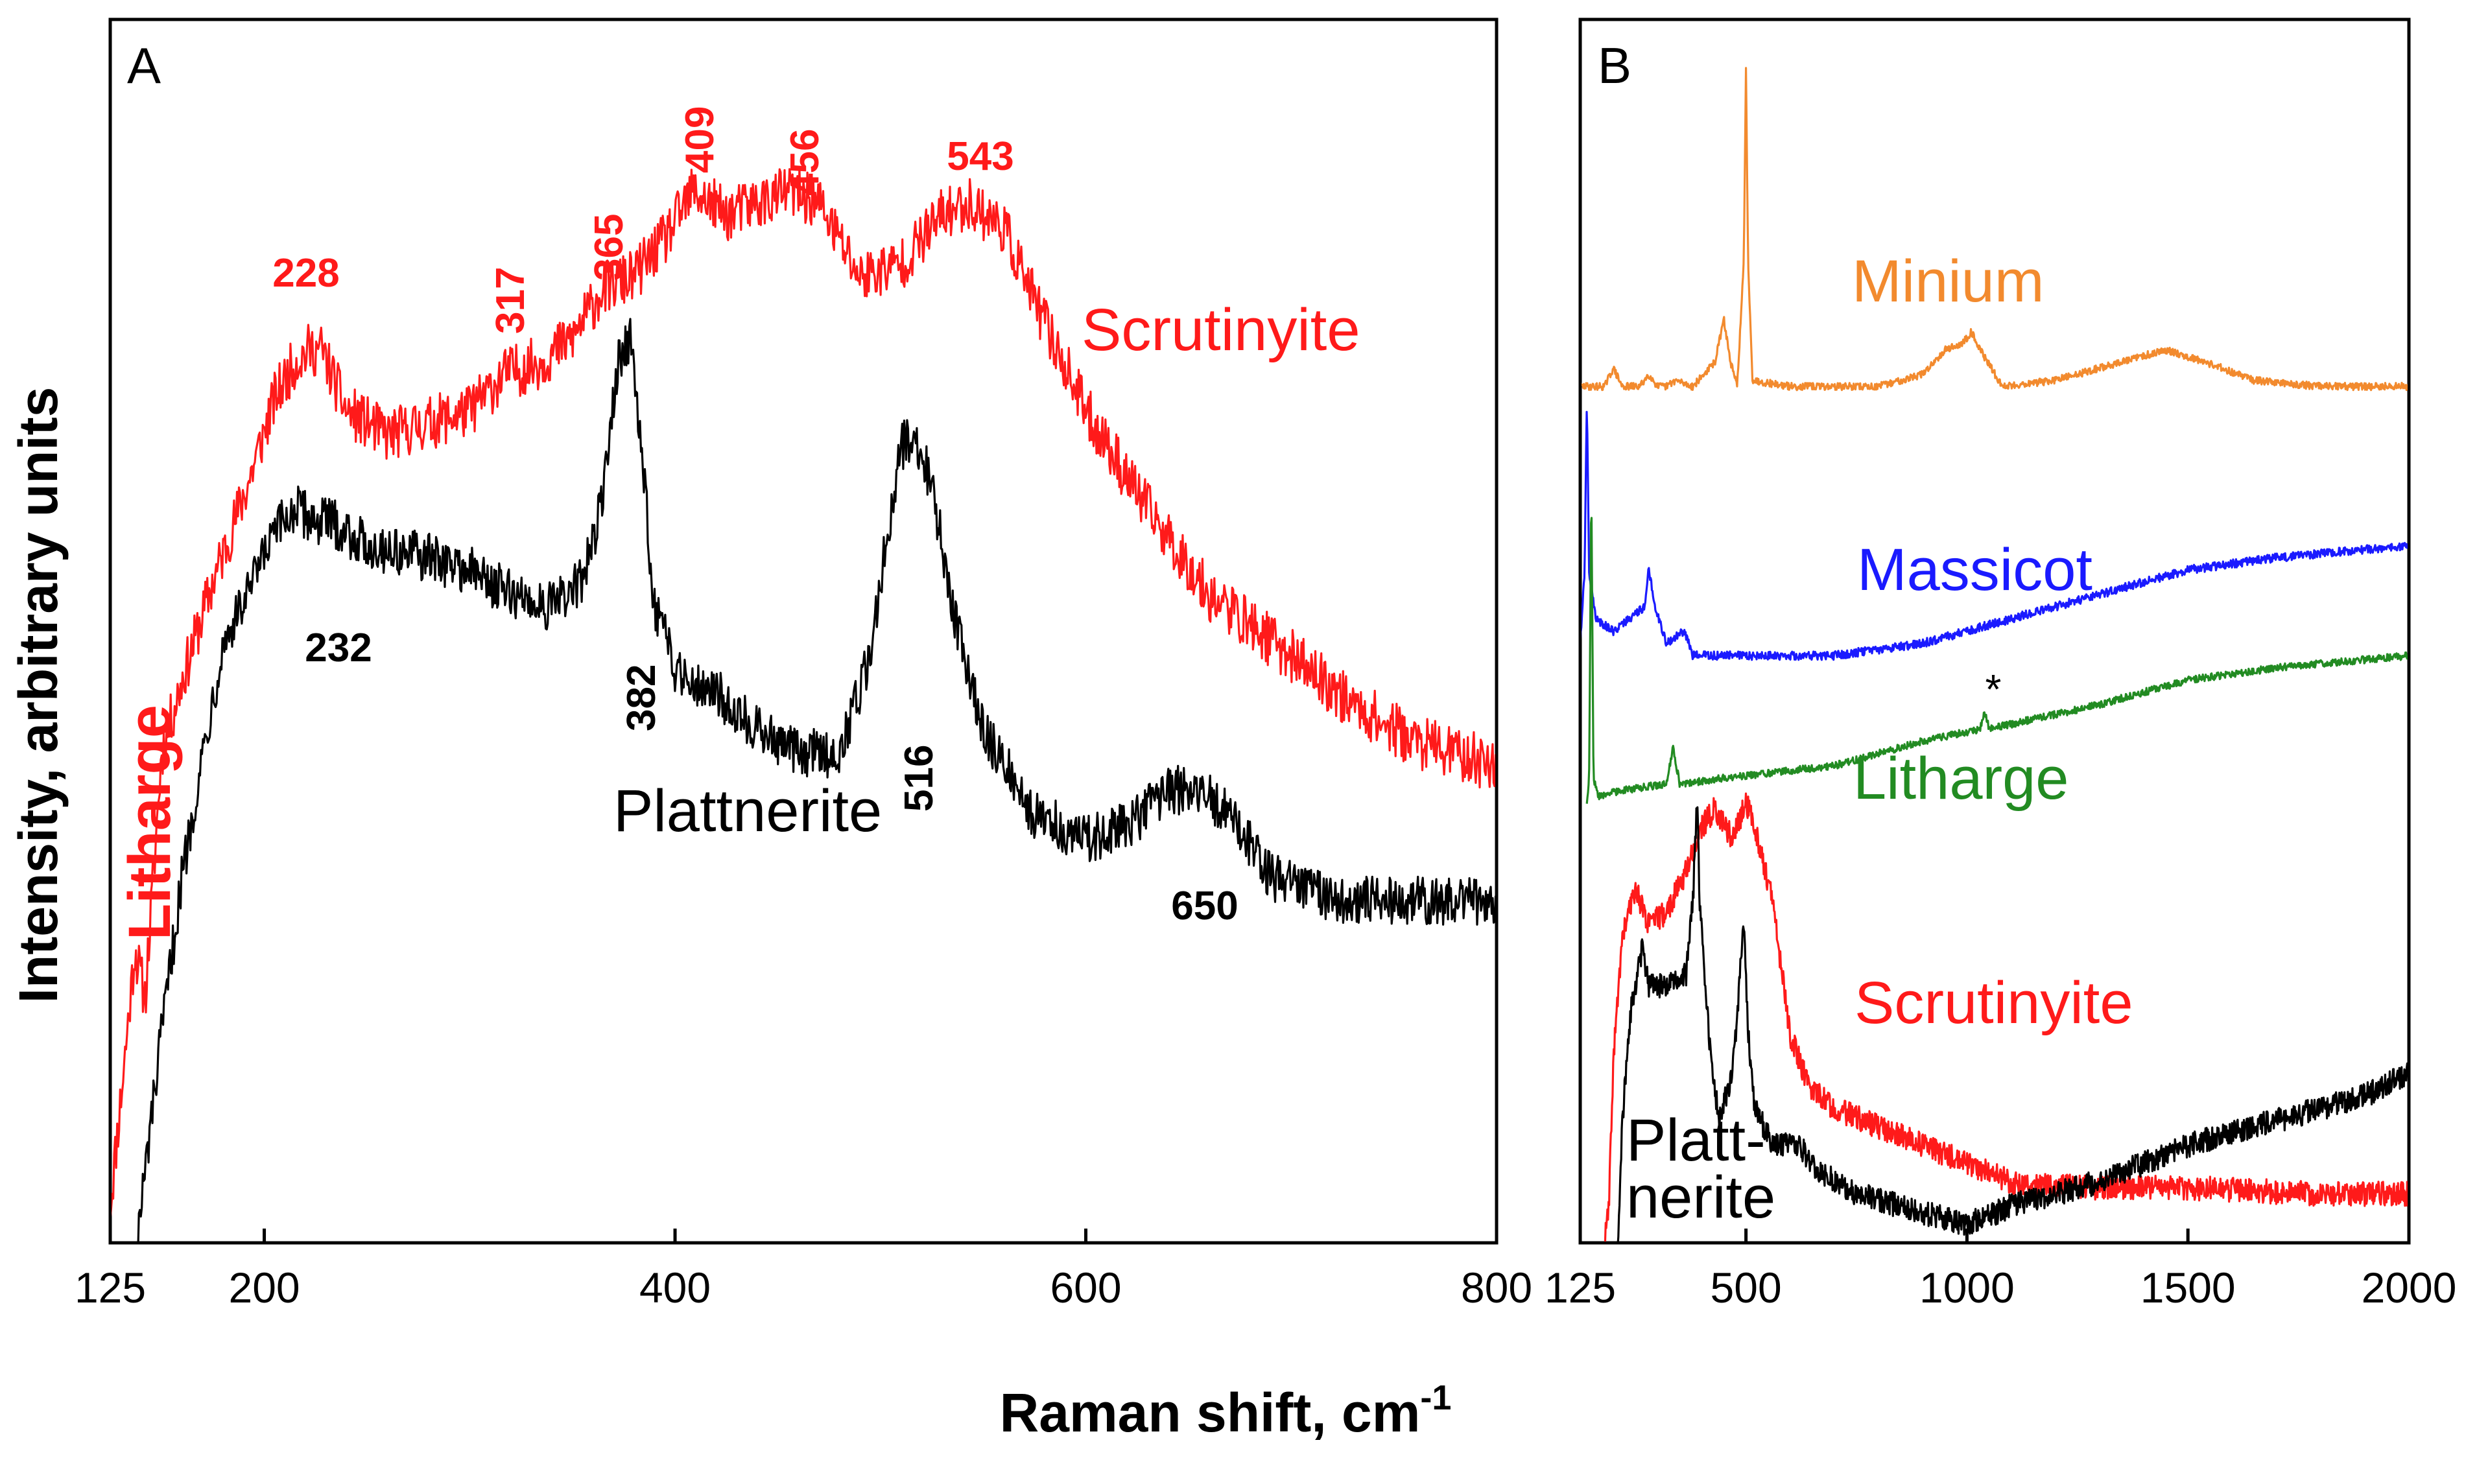 This screenshot has width=2477, height=1484. What do you see at coordinates (1746, 1288) in the screenshot?
I see `x-tick-label-500: 500` at bounding box center [1746, 1288].